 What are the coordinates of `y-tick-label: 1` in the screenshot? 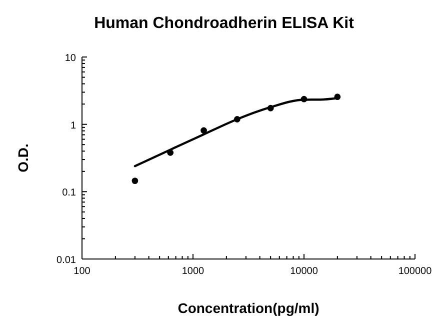 It's located at (73, 126).